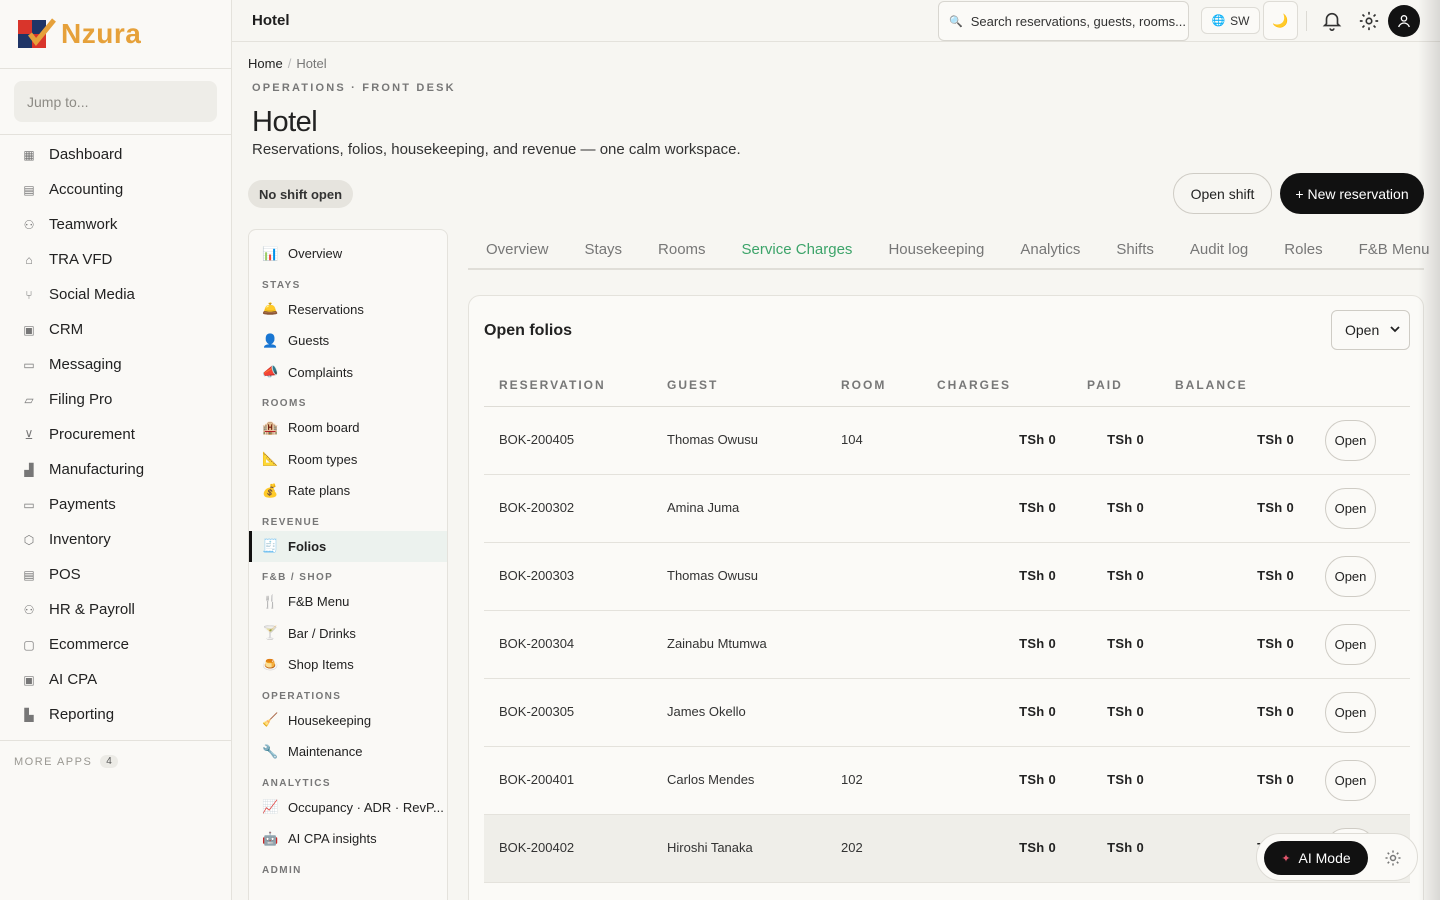 Image resolution: width=1440 pixels, height=900 pixels. Describe the element at coordinates (29, 154) in the screenshot. I see `dashboard-icon: ▦` at that location.